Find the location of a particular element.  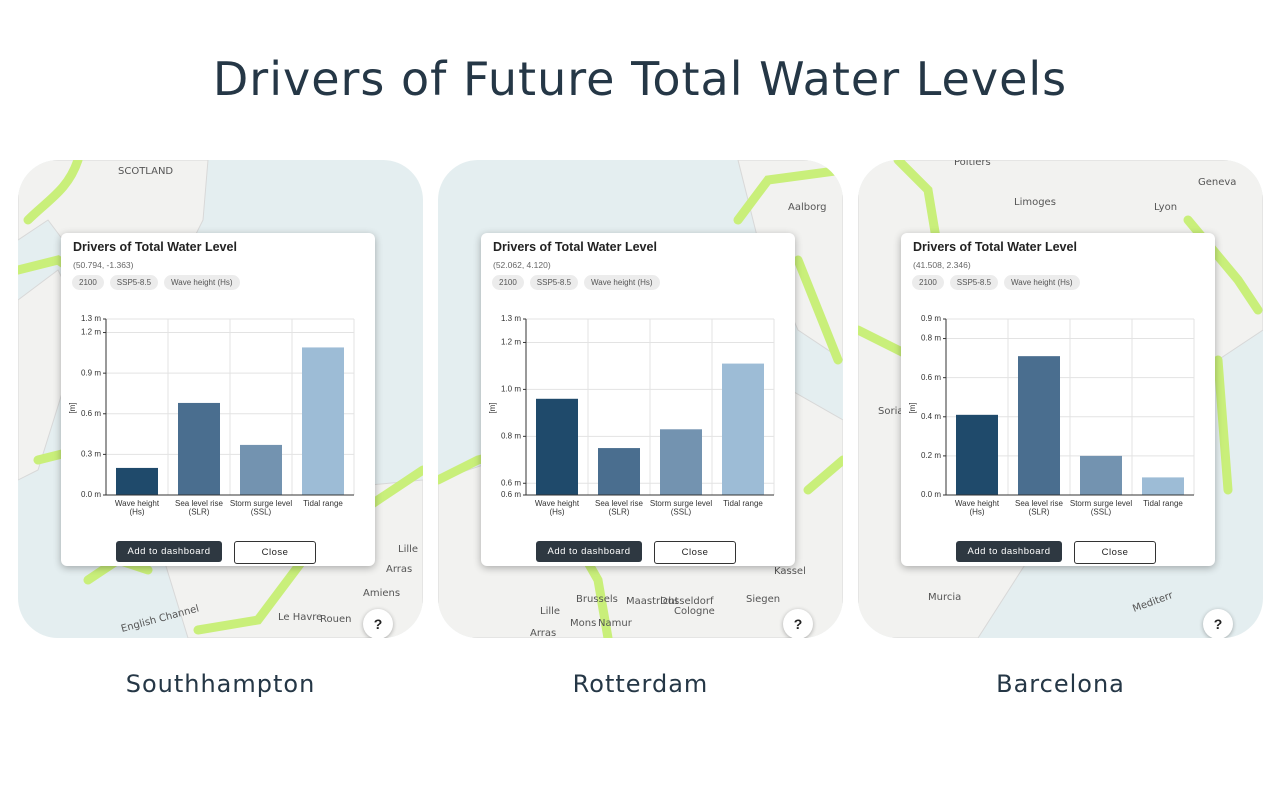

map-label: Lyon is located at coordinates (1165, 207).